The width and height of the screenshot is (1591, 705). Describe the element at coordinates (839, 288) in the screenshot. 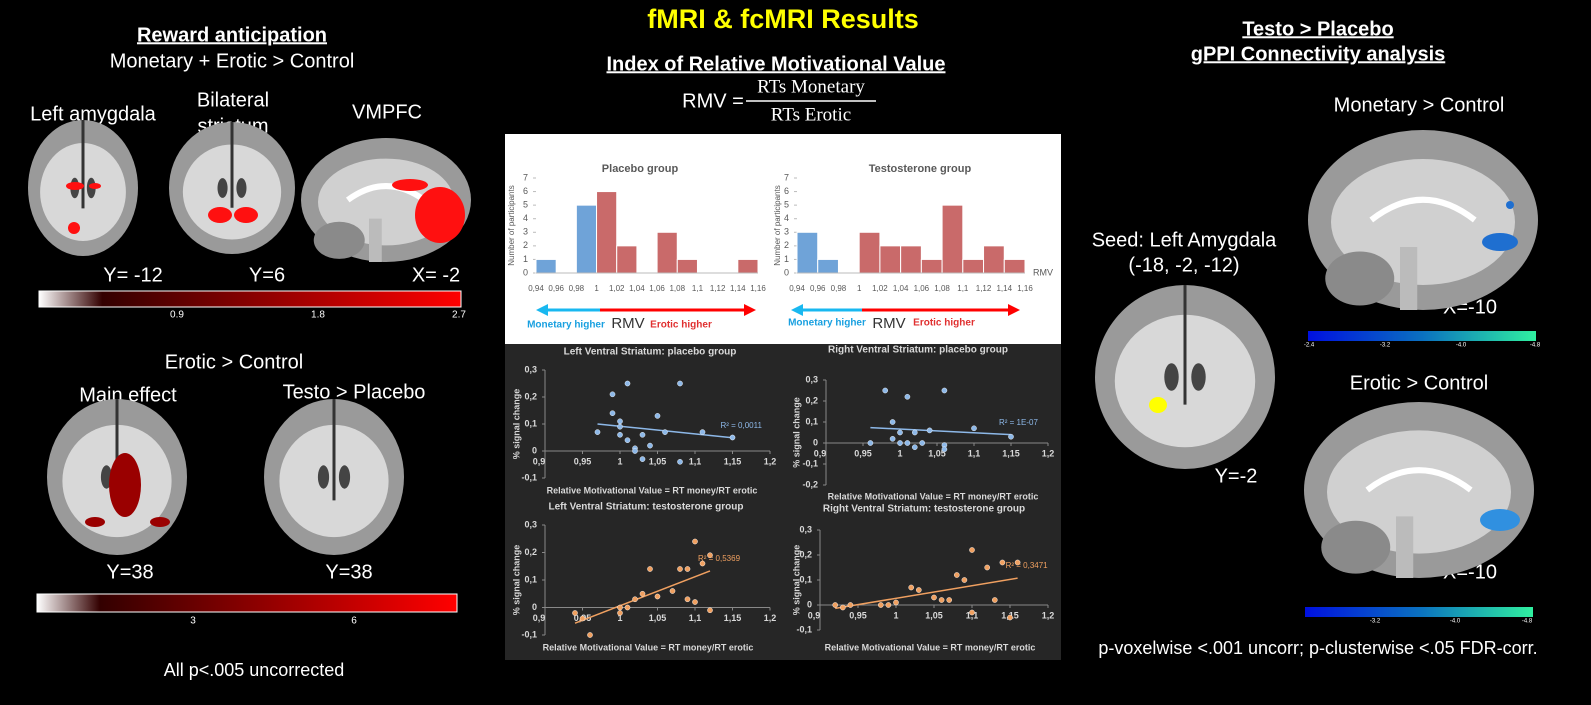

I see `x-tick-label: 0,98` at that location.